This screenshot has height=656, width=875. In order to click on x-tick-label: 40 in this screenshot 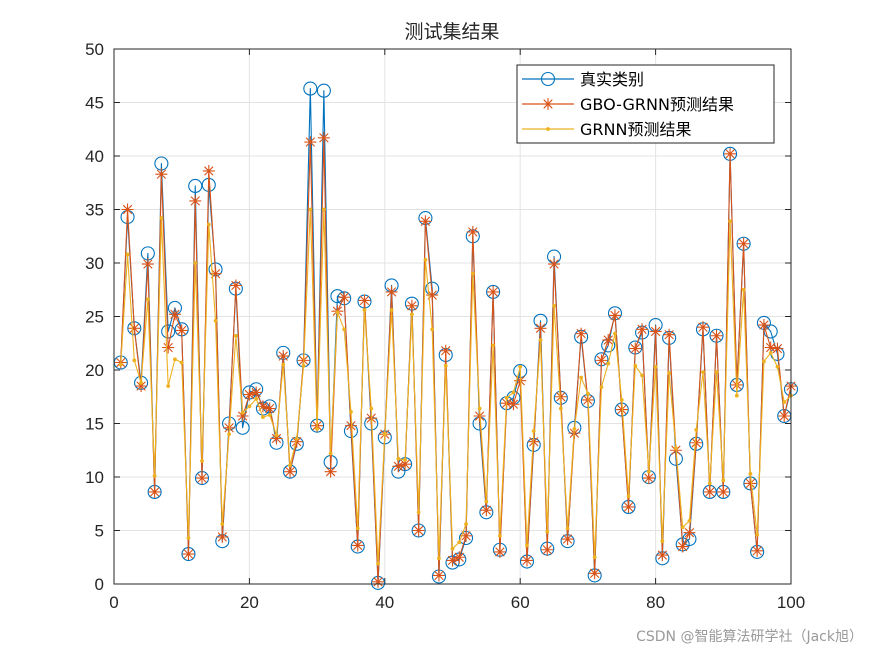, I will do `click(384, 602)`.